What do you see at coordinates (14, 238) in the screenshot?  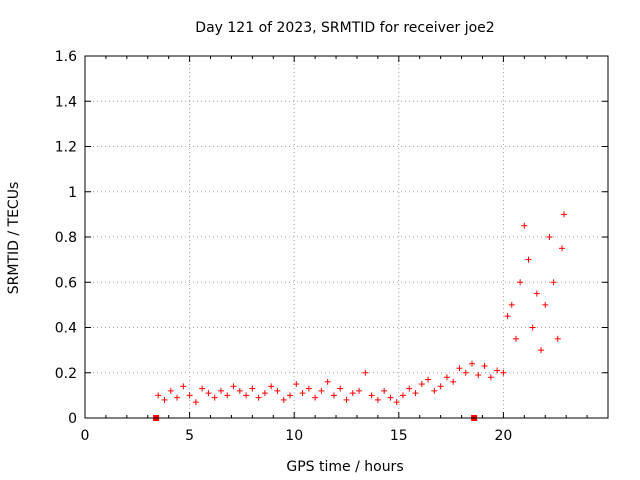 I see `y-axis-label: SRMTID / TECUs` at bounding box center [14, 238].